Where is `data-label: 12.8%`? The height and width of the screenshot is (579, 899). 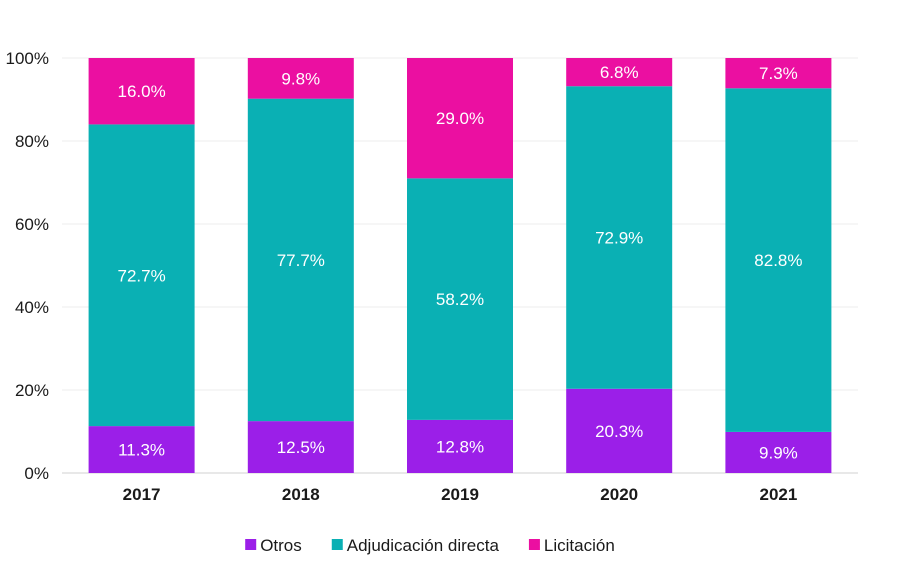
data-label: 12.8% is located at coordinates (460, 446).